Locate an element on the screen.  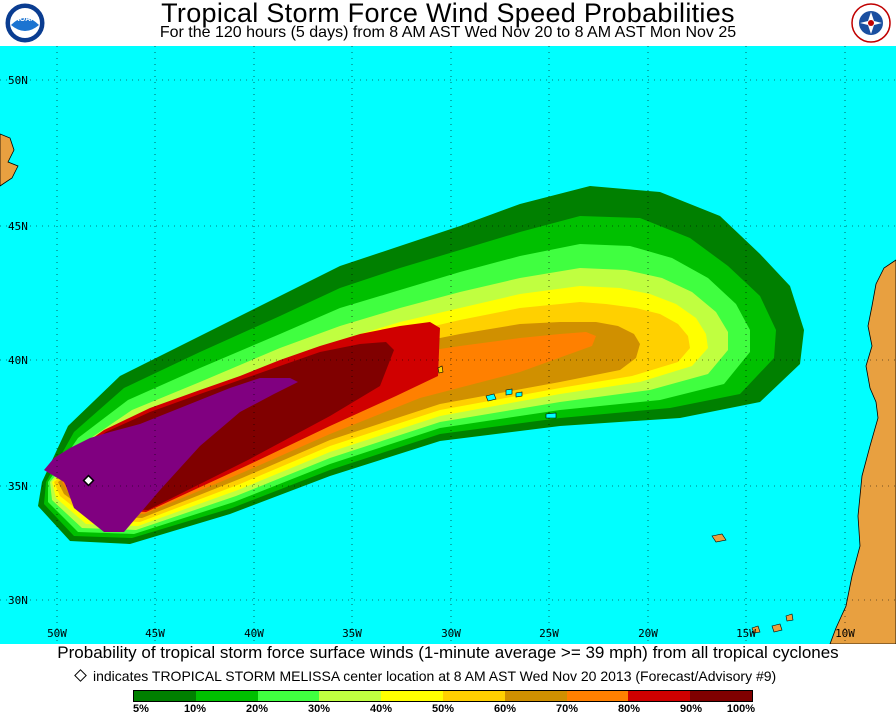
lat-label: 30N is located at coordinates (18, 600).